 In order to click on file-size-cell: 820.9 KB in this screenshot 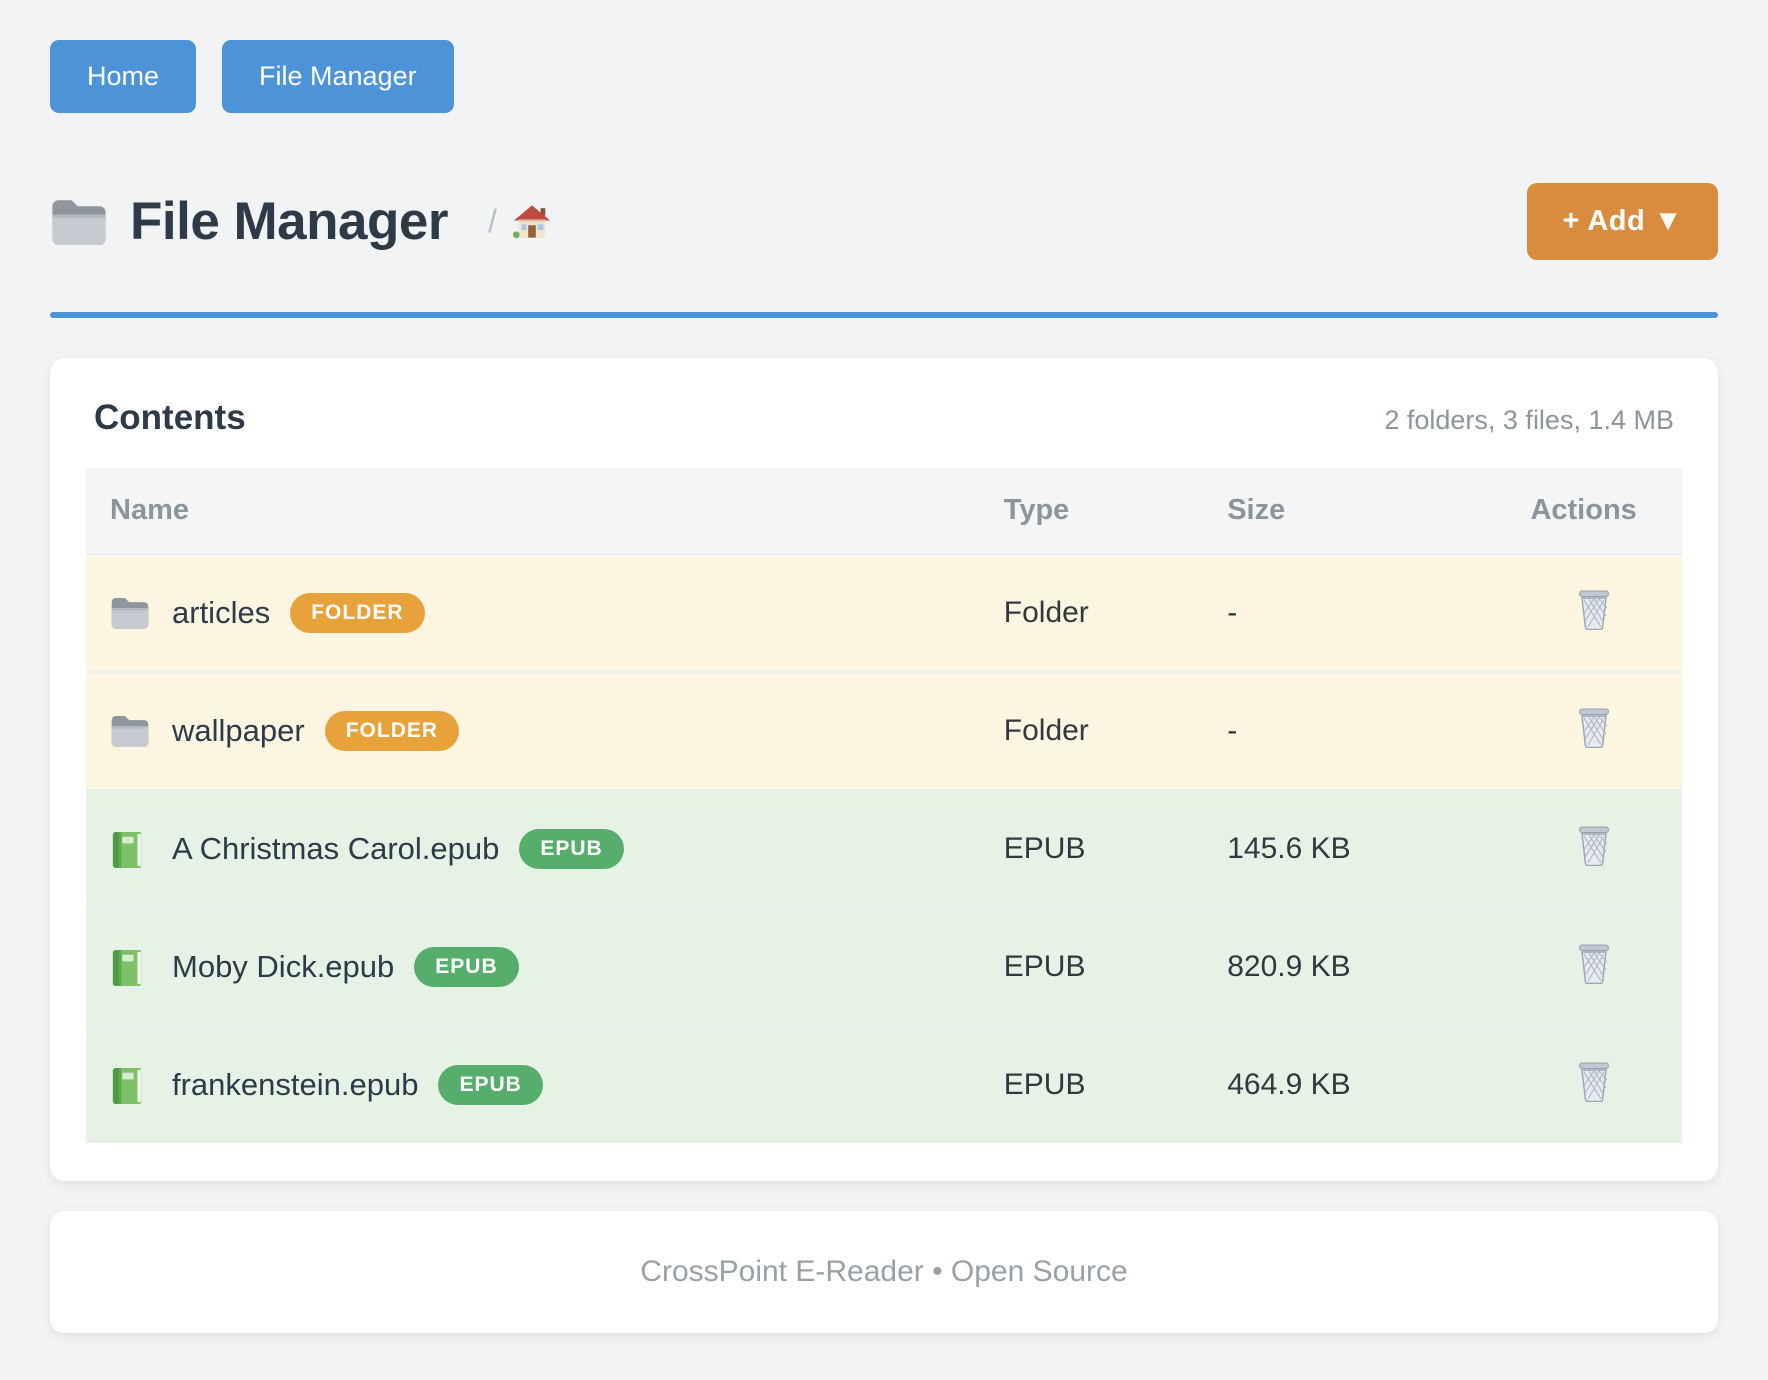, I will do `click(1355, 966)`.